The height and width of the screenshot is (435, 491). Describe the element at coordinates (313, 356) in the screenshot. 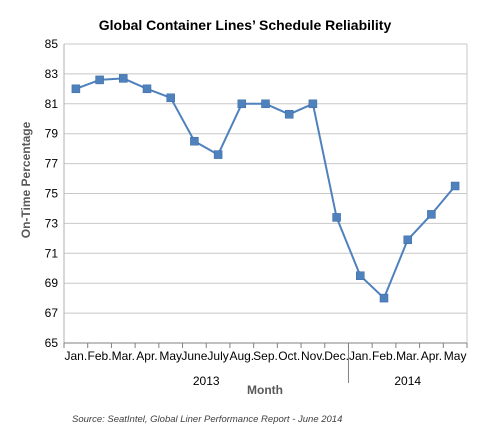

I see `x-tick-label: Nov.` at that location.